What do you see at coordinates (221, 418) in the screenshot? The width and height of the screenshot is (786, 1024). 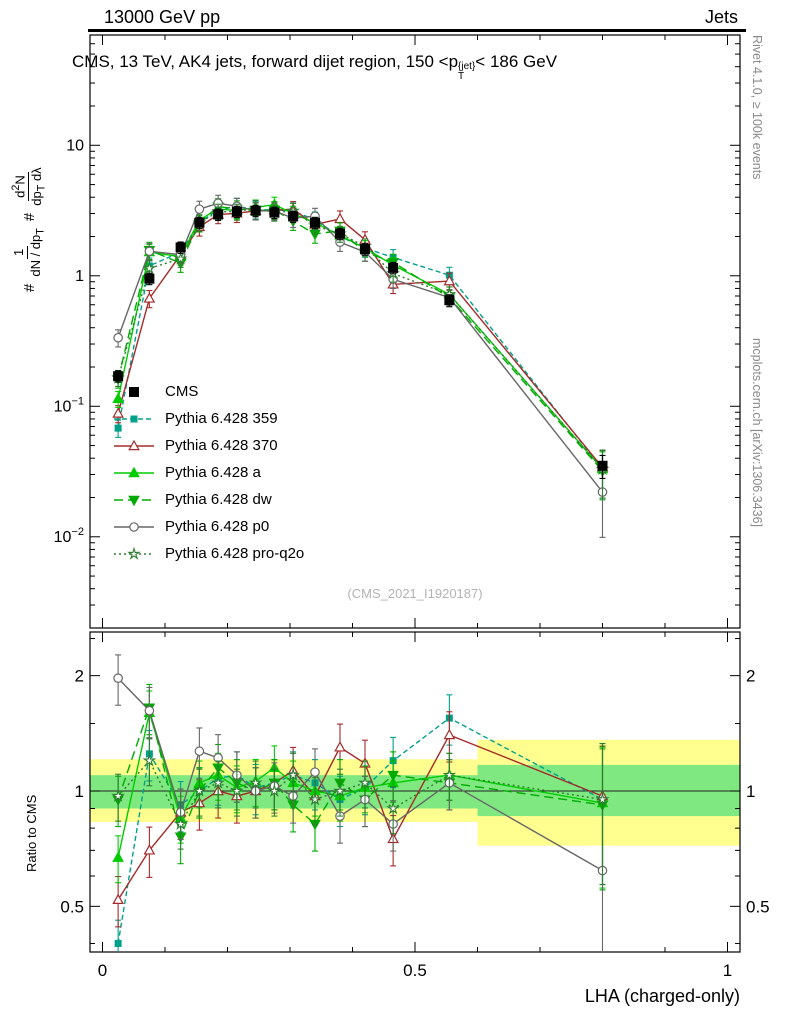 I see `legend-label: Pythia 6.428 359` at bounding box center [221, 418].